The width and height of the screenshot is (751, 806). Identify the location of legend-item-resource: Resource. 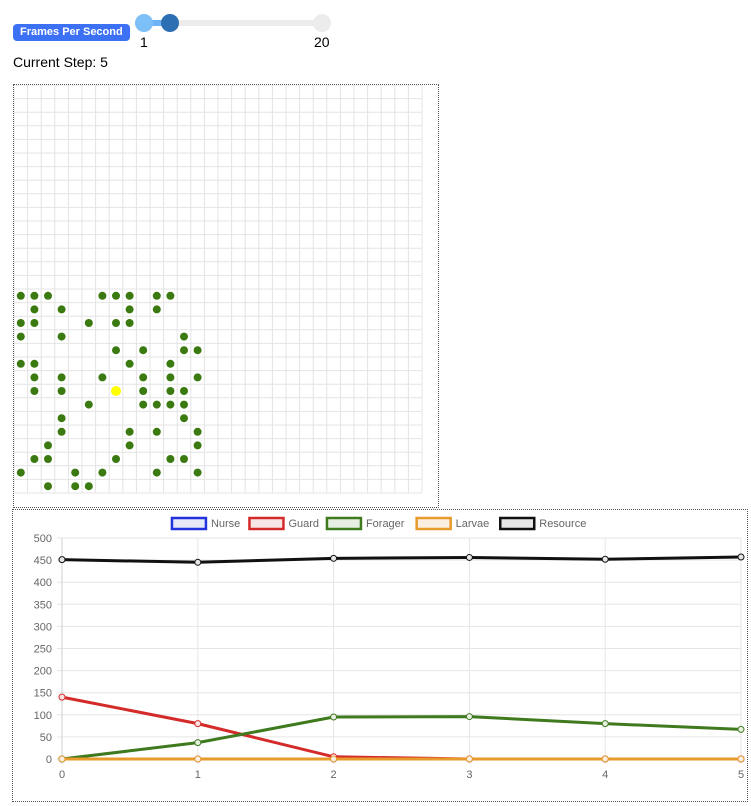
(542, 523).